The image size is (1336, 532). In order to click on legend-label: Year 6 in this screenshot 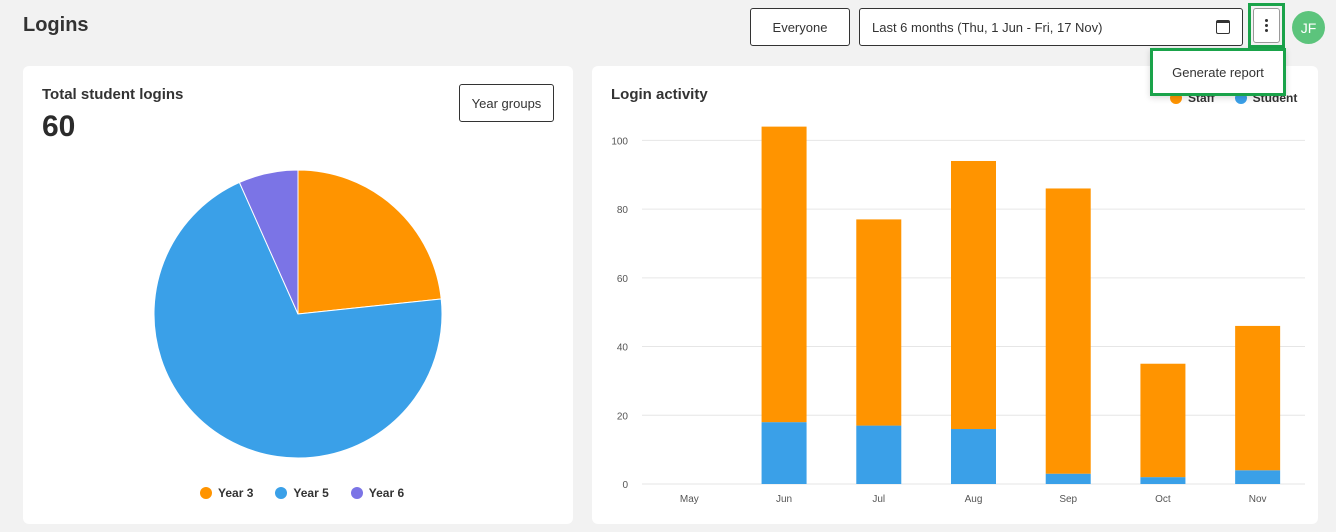, I will do `click(386, 493)`.